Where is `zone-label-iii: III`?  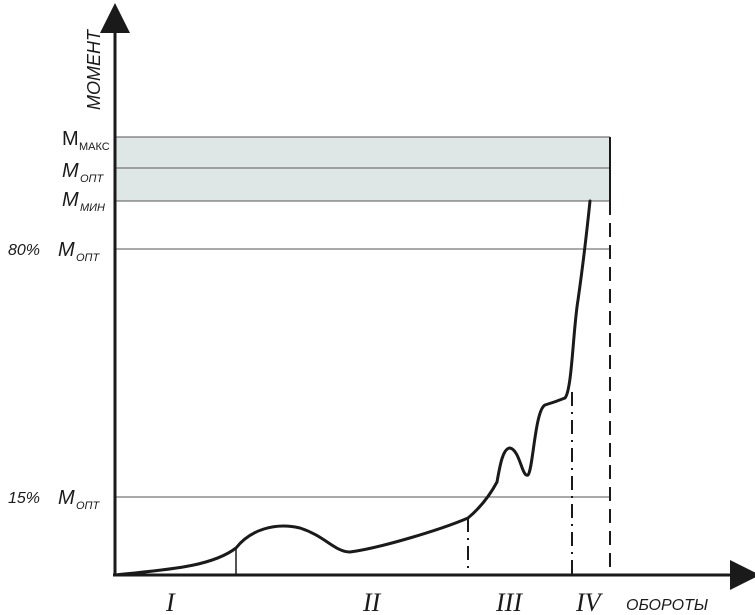 zone-label-iii: III is located at coordinates (509, 601).